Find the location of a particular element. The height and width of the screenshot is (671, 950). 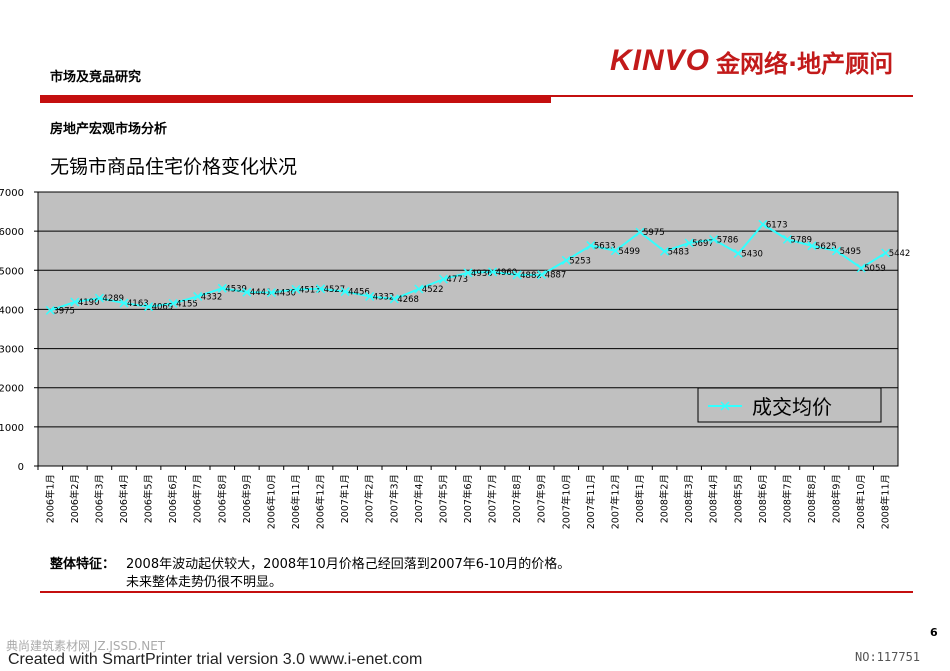

x-tick-label: 2008年7月 is located at coordinates (787, 498).